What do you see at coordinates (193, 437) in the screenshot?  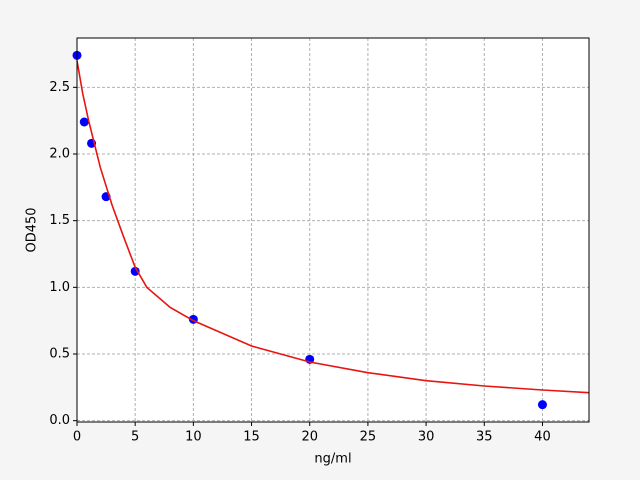 I see `x-tick-label: 10` at bounding box center [193, 437].